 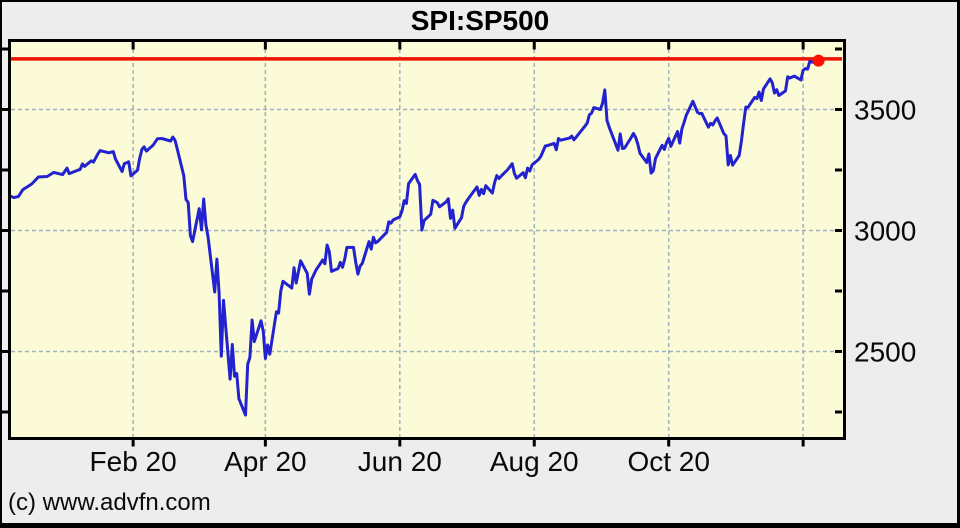 I want to click on x-axis-label: Jun 20, so click(x=400, y=461).